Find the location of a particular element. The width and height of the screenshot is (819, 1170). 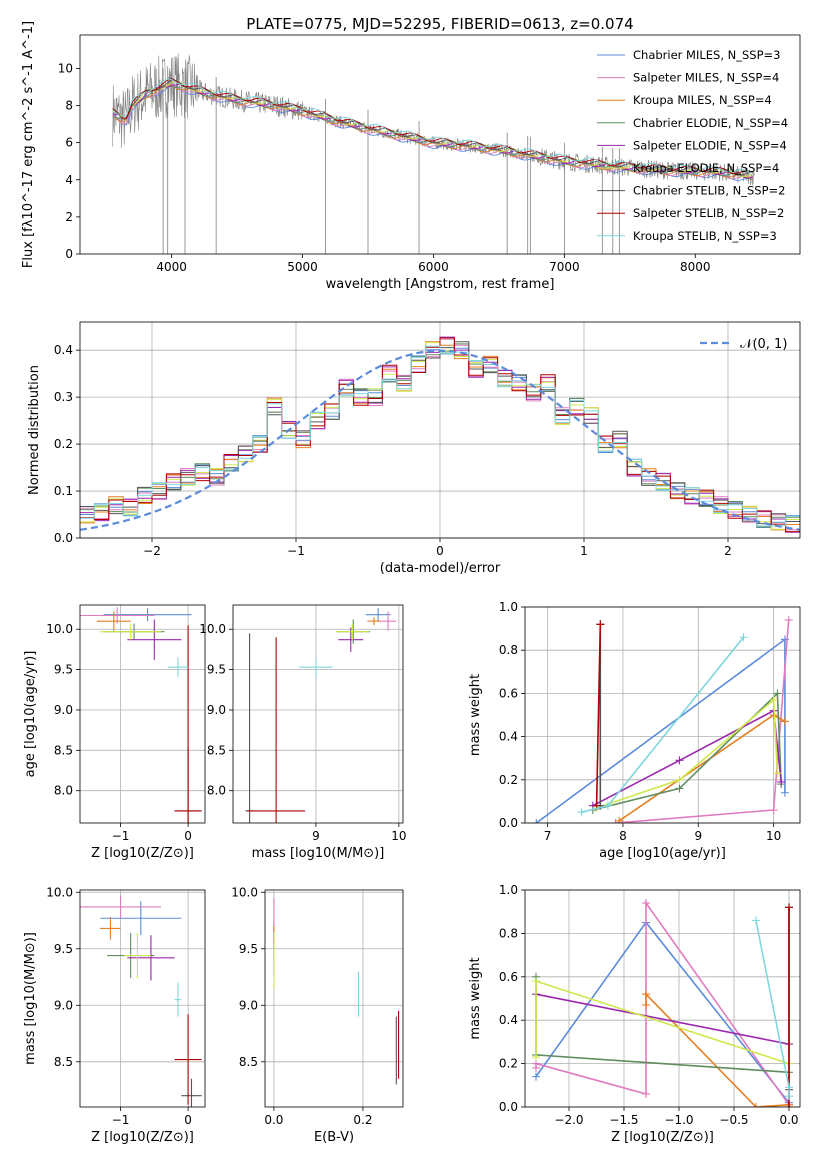

legend-entry: Salpeter STELIB, N_SSP=2 is located at coordinates (708, 213).